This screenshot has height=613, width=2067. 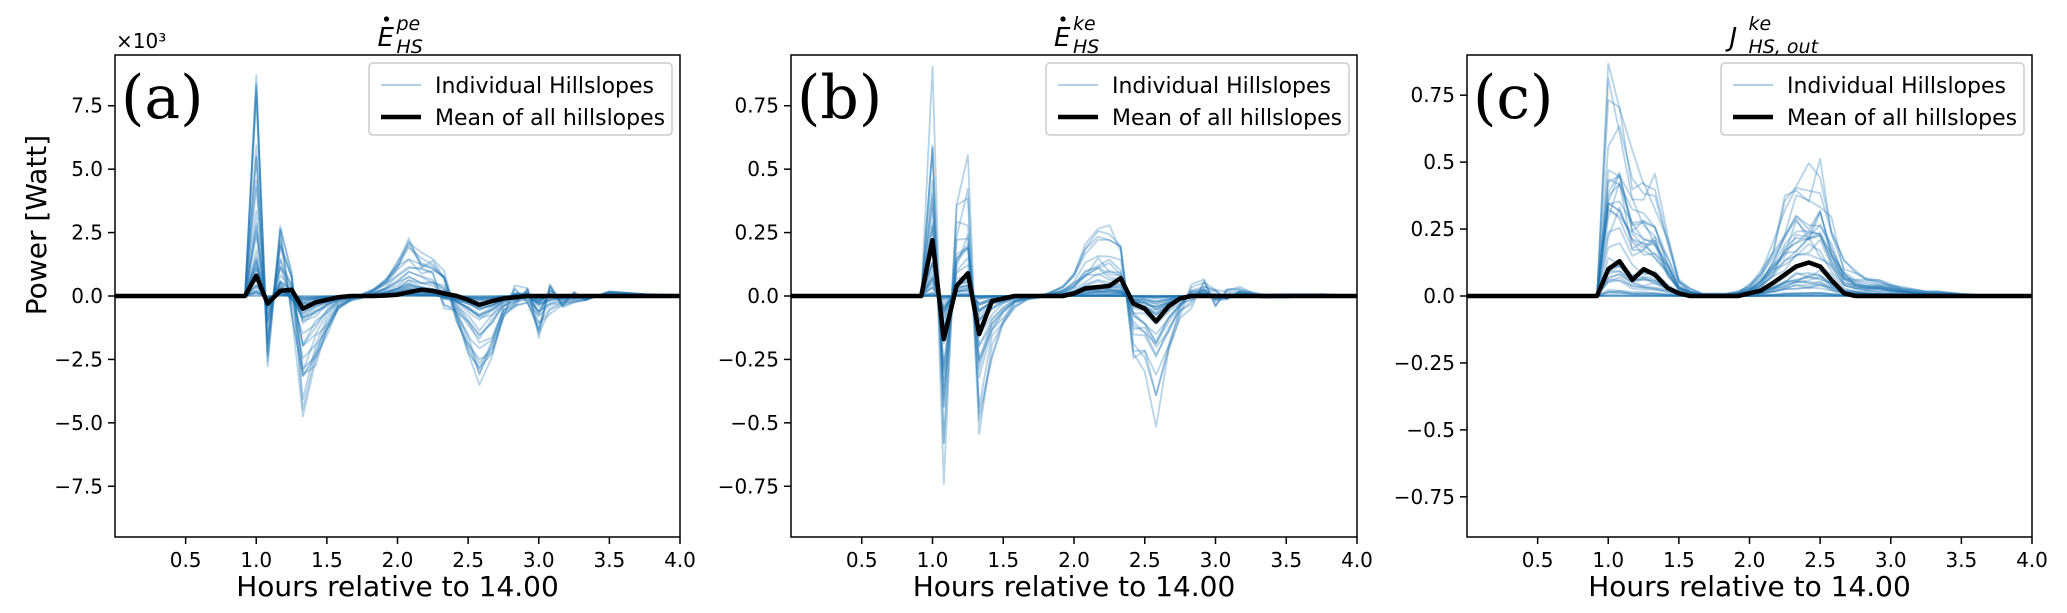 I want to click on panel-title-superscript: ke, so click(x=1084, y=24).